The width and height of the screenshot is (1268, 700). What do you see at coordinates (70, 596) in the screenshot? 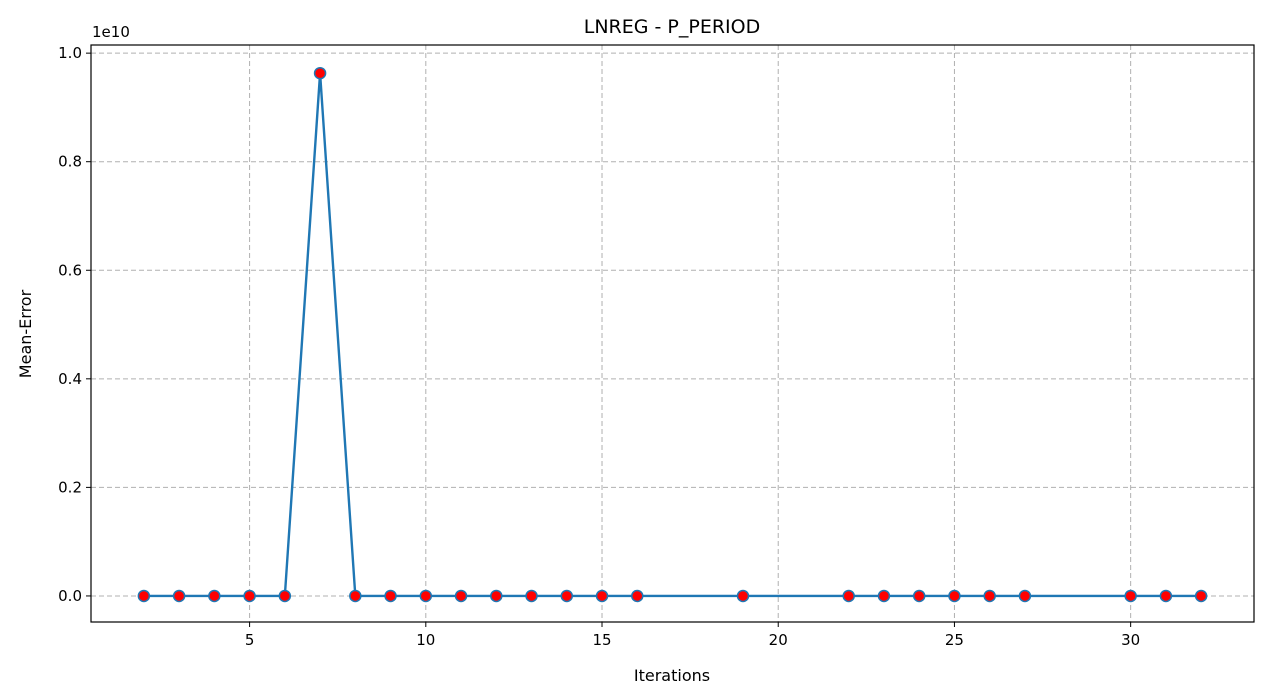
I see `y-tick-label: 0.0` at bounding box center [70, 596].